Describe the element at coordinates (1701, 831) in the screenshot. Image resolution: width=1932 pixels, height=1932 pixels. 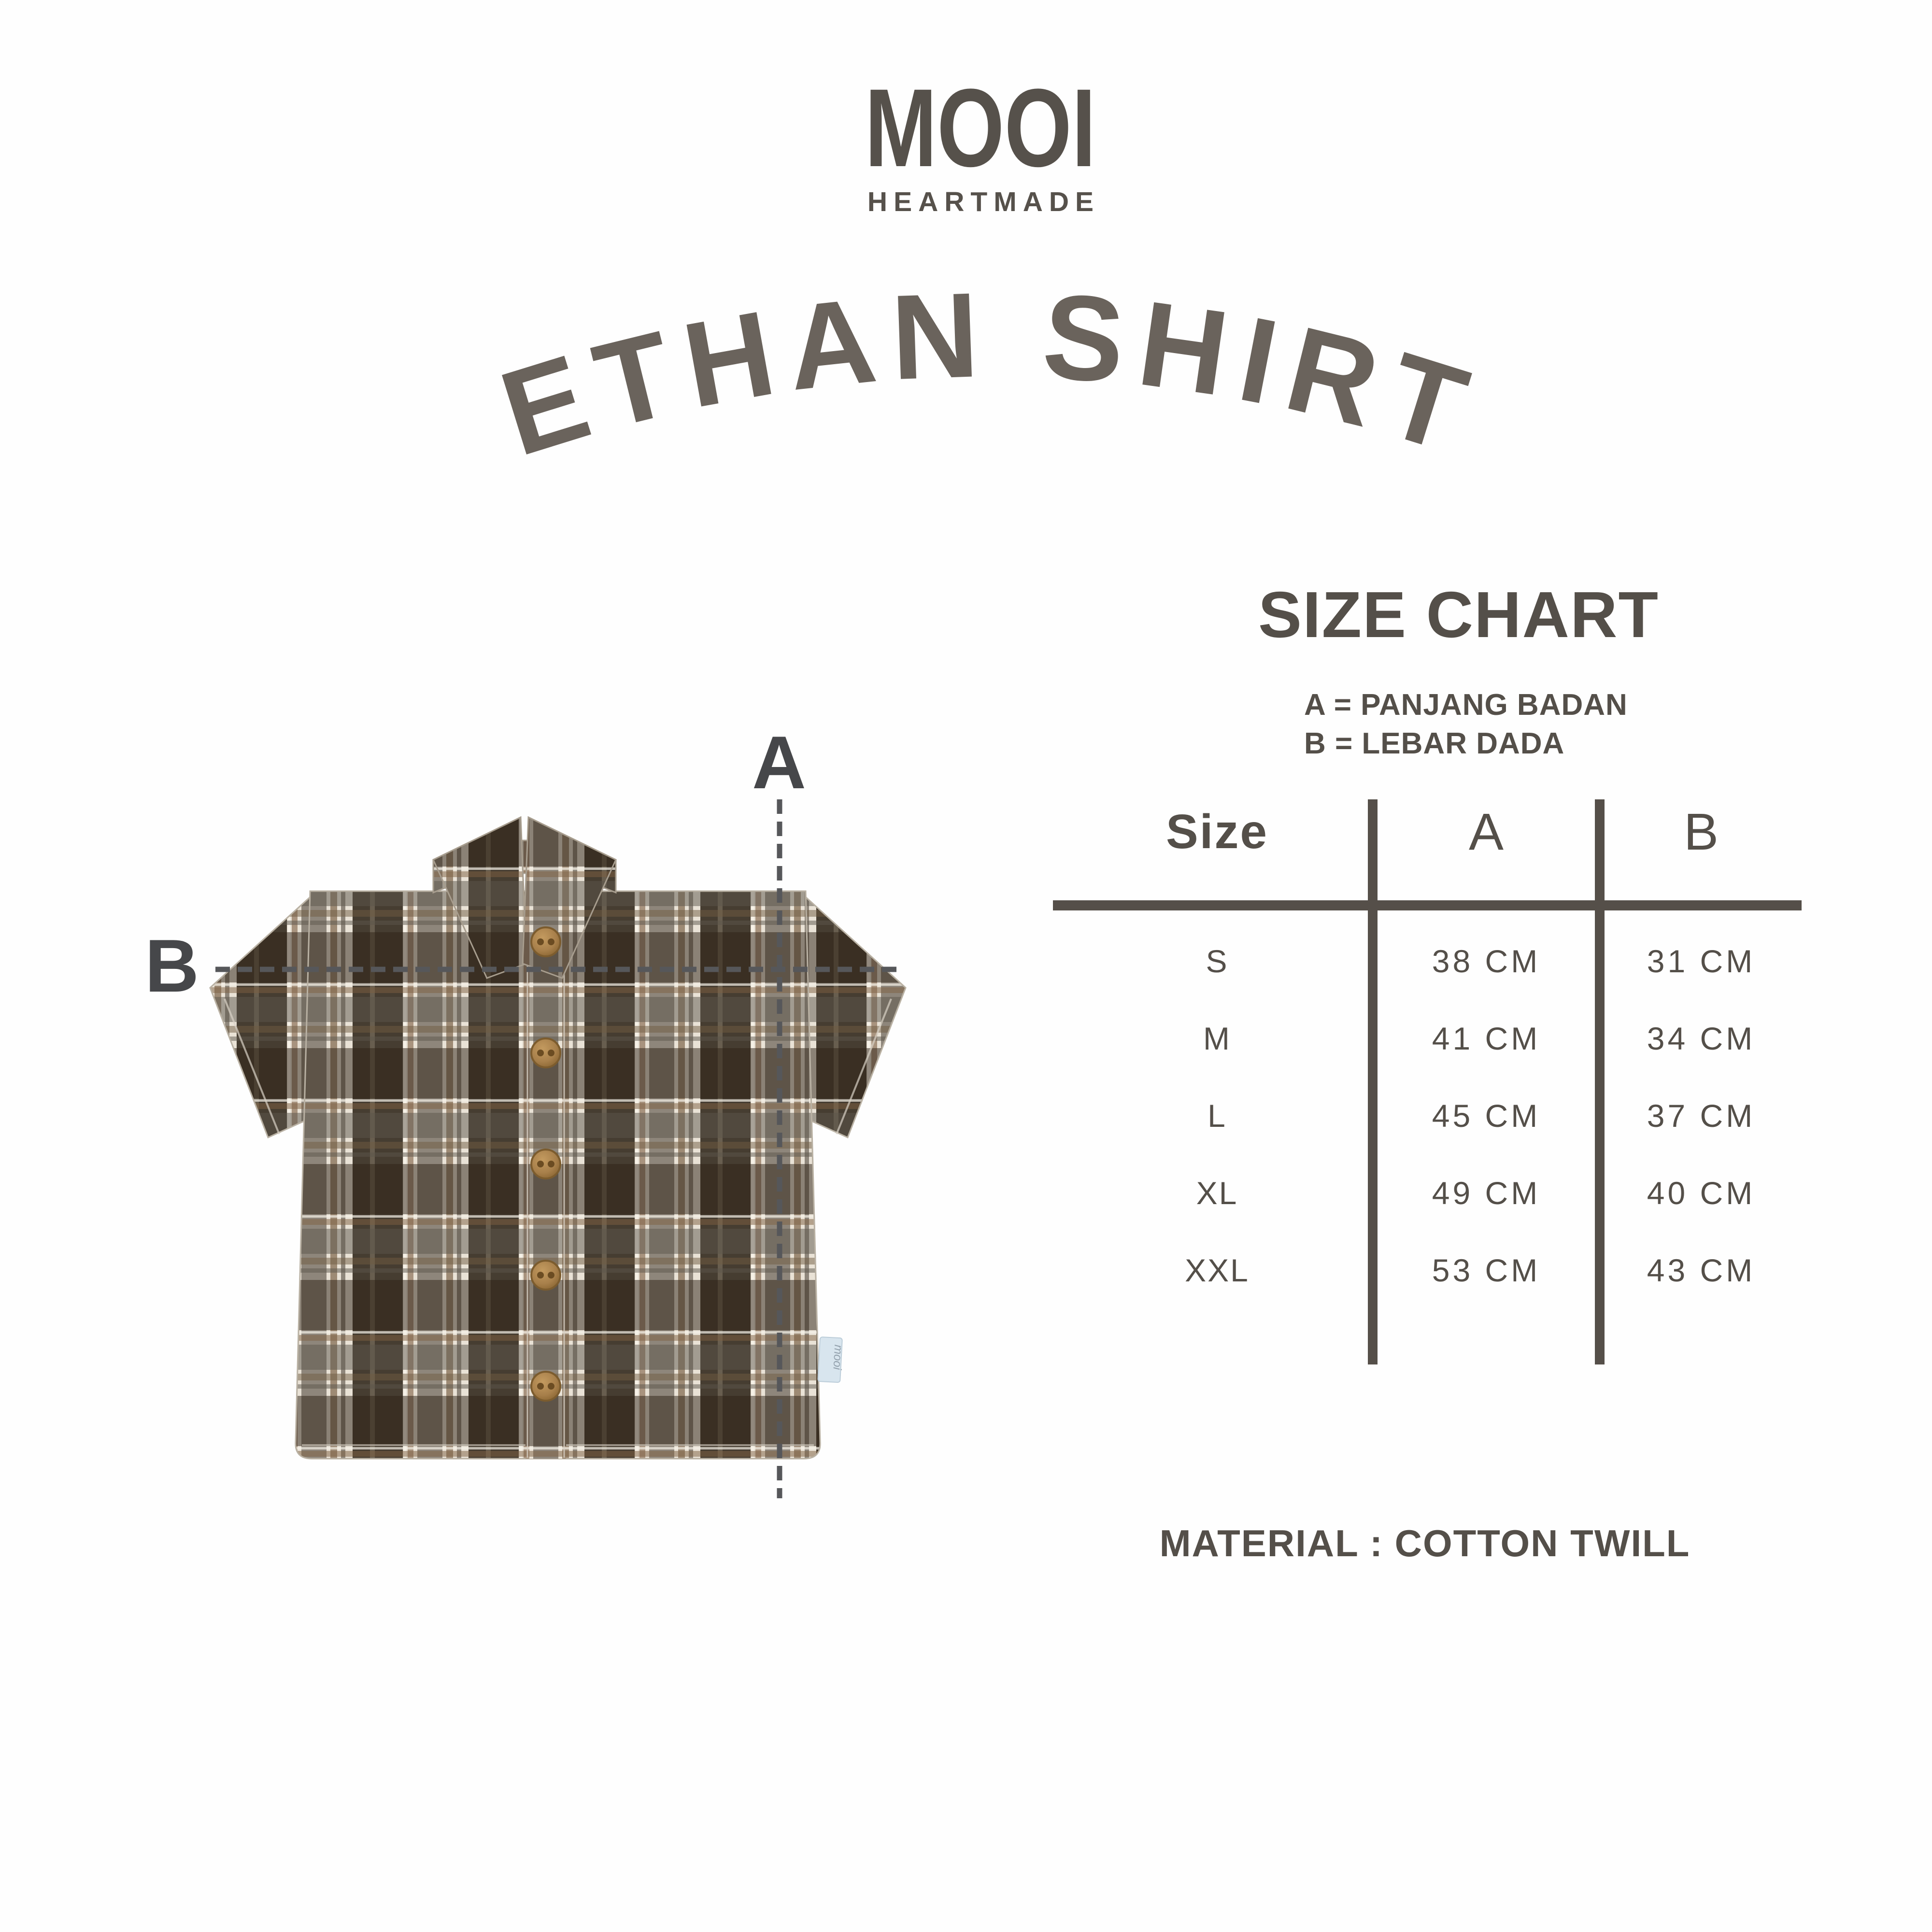
I see `column-header-b: B` at that location.